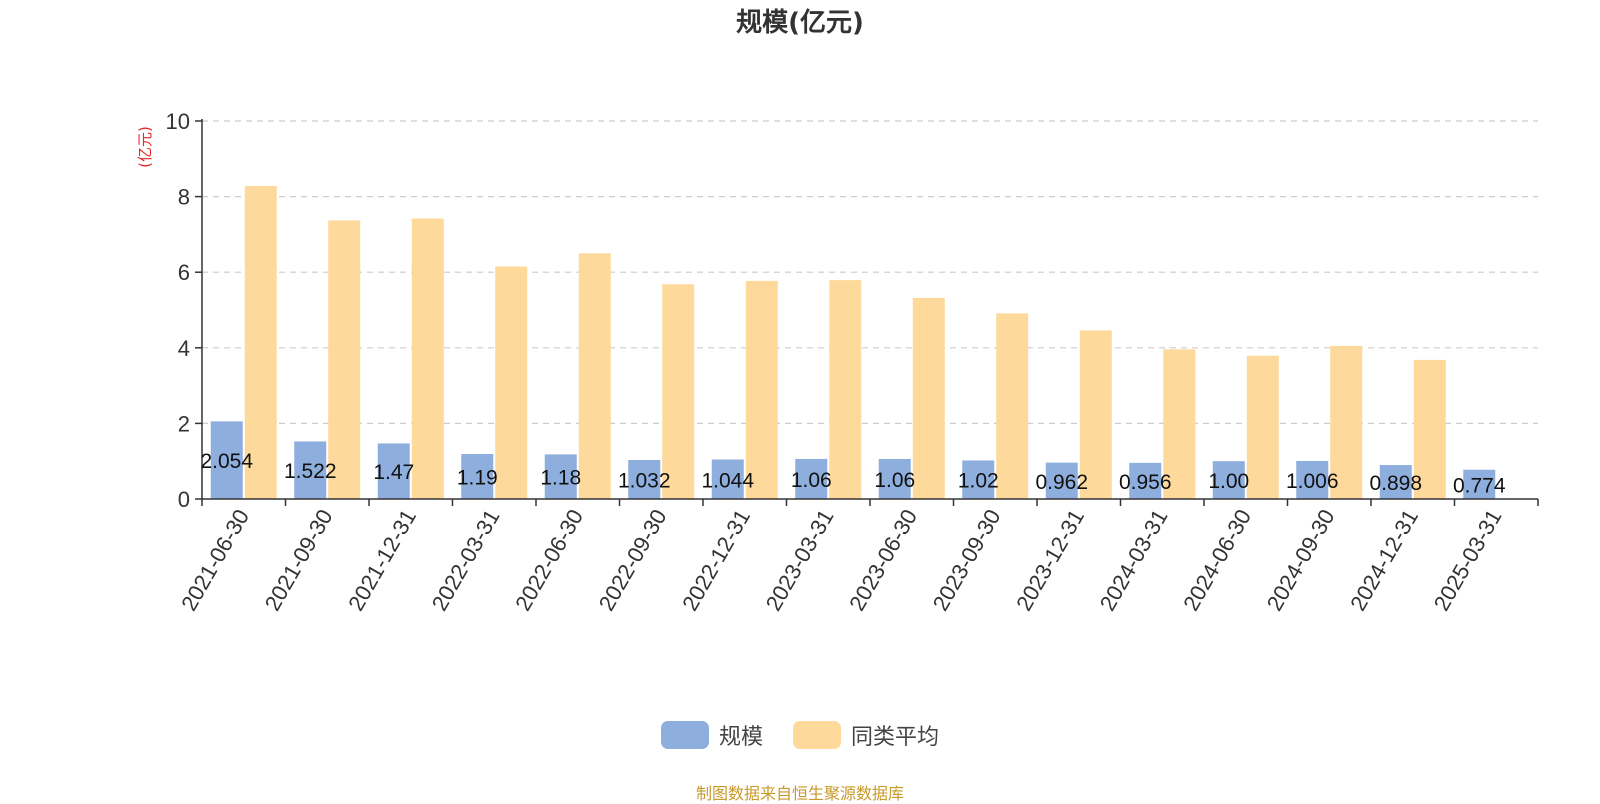 The width and height of the screenshot is (1600, 804). What do you see at coordinates (466, 560) in the screenshot?
I see `x-tick-label: 2022-03-31` at bounding box center [466, 560].